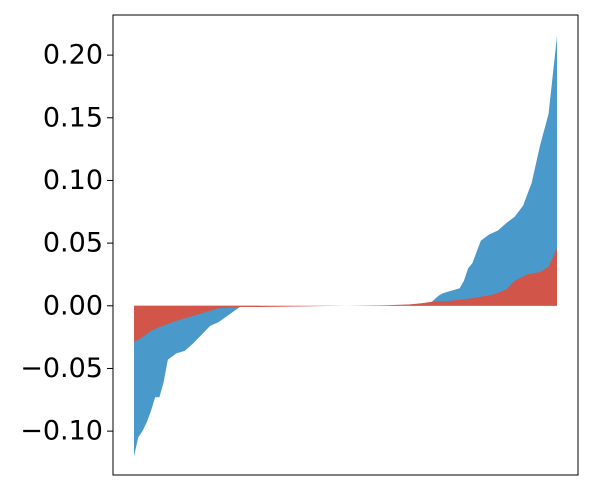 This screenshot has width=591, height=489. I want to click on y-tick-label: 0.20, so click(73, 55).